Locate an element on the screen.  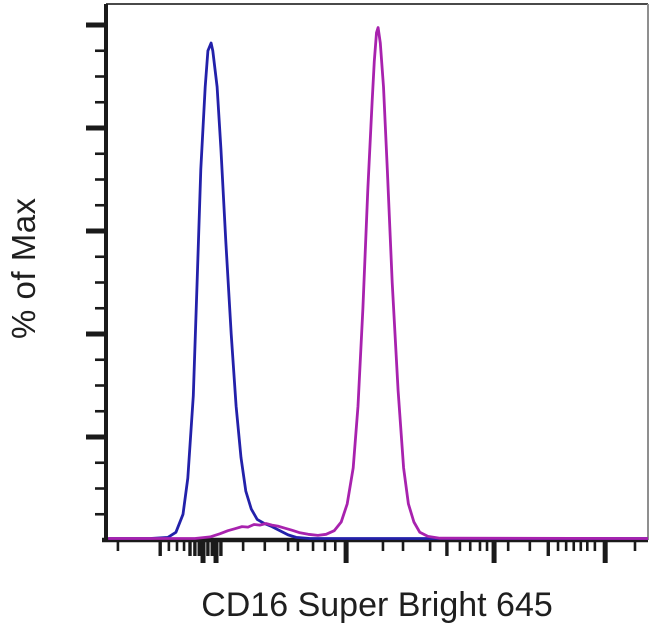
y-axis-label: % of Max is located at coordinates (23, 268).